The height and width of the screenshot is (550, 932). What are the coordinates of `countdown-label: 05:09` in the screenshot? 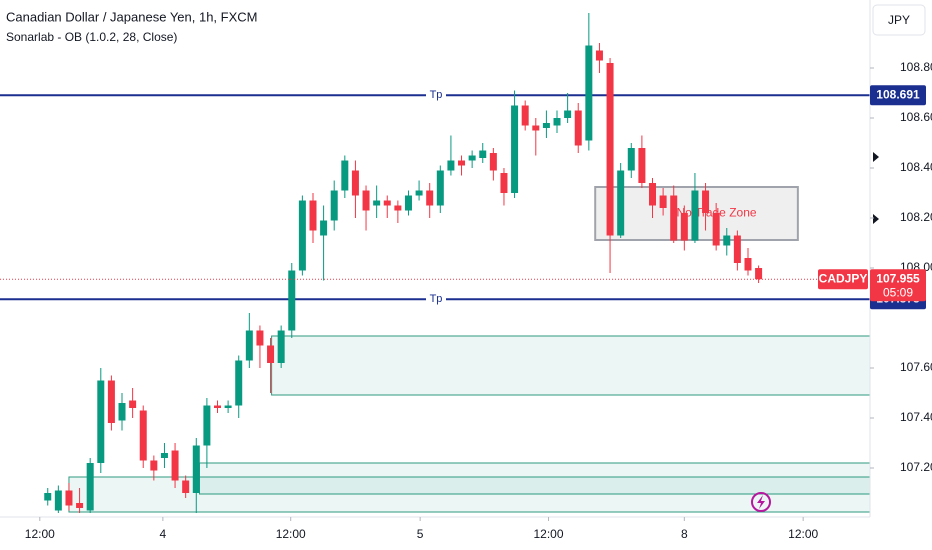 It's located at (898, 292).